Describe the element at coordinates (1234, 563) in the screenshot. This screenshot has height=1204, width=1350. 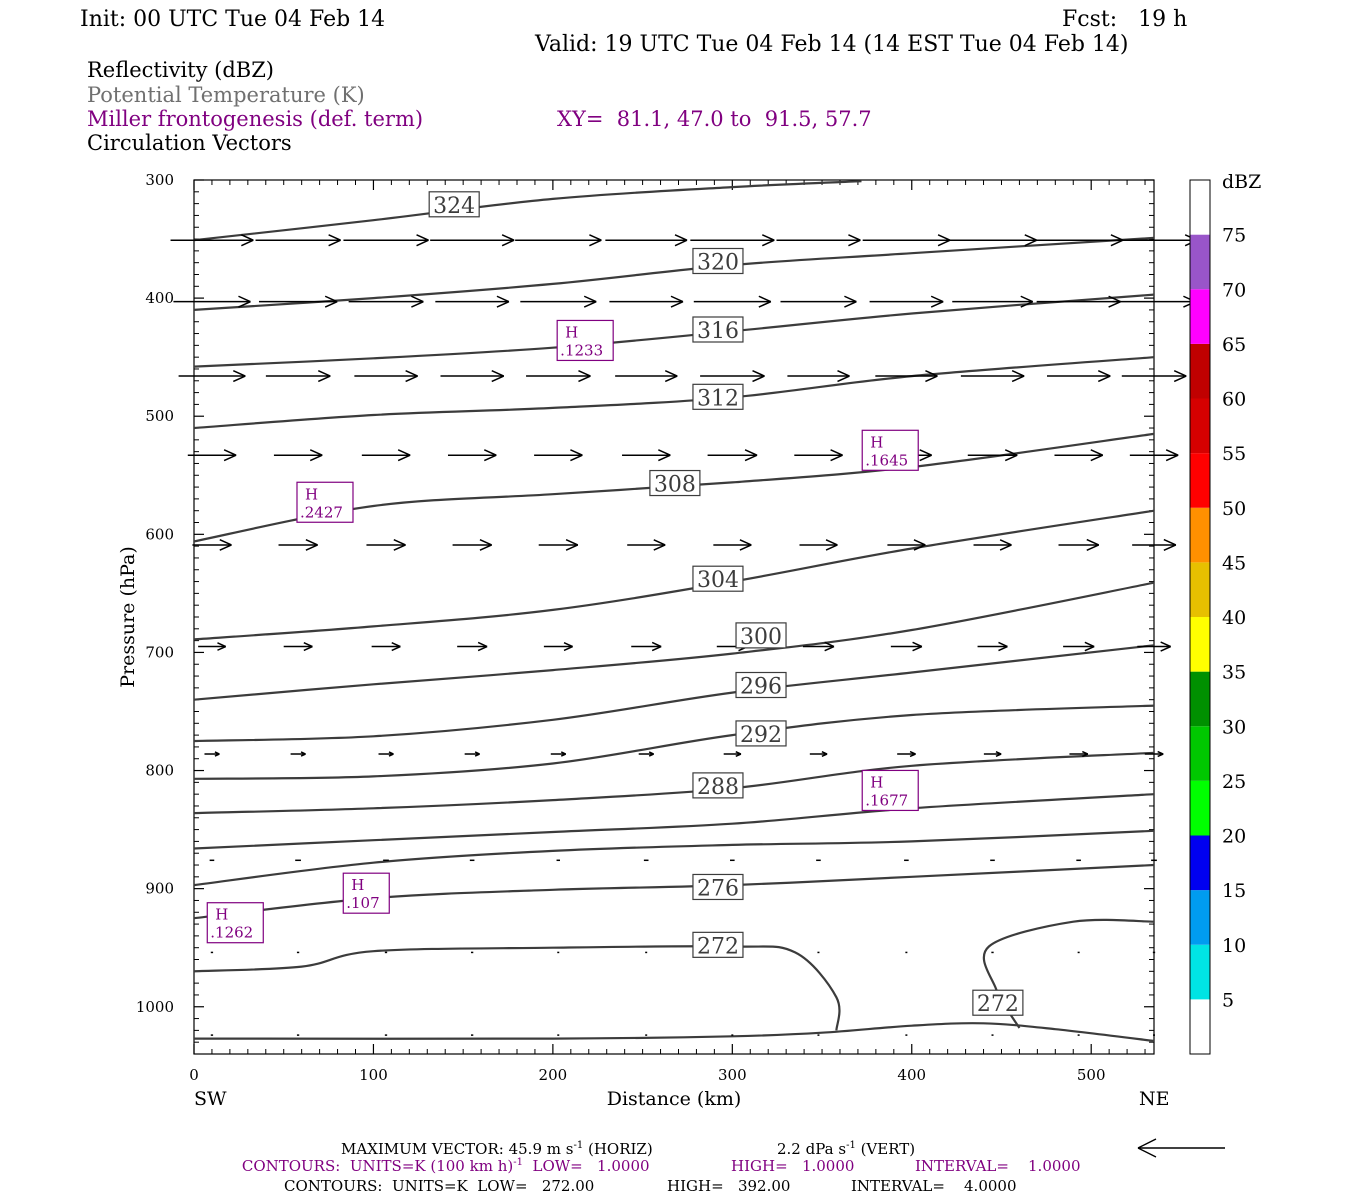
I see `colorbar-tick-label: 45` at that location.